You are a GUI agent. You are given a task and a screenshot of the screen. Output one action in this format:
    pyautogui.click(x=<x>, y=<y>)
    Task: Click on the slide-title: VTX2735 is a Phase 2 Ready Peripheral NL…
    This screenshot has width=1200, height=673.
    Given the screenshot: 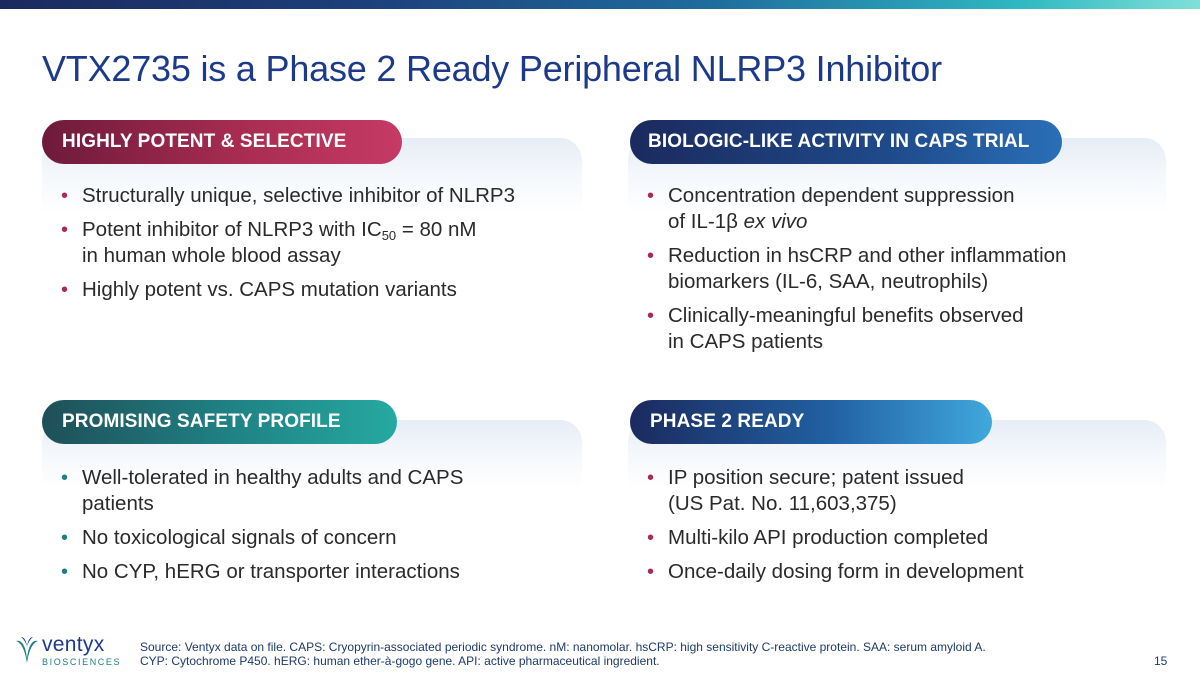 What is the action you would take?
    pyautogui.click(x=492, y=68)
    